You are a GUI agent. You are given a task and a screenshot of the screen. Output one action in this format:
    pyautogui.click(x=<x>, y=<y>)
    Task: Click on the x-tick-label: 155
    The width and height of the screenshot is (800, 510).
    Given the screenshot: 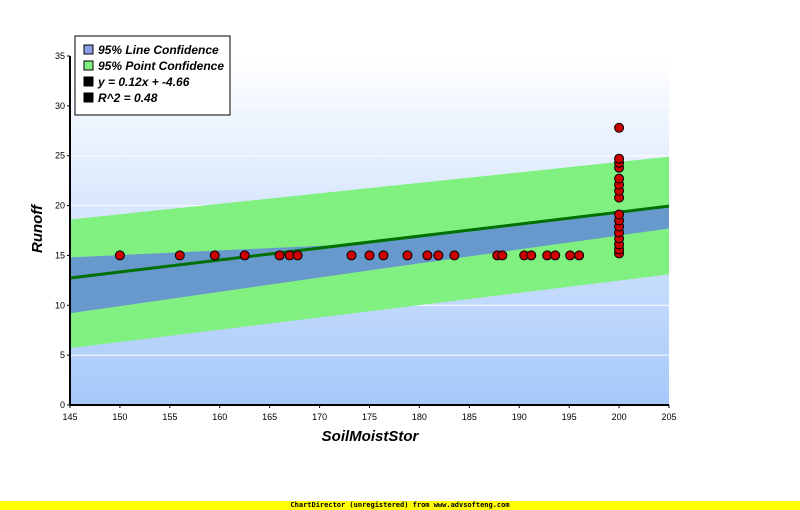 What is the action you would take?
    pyautogui.click(x=169, y=417)
    